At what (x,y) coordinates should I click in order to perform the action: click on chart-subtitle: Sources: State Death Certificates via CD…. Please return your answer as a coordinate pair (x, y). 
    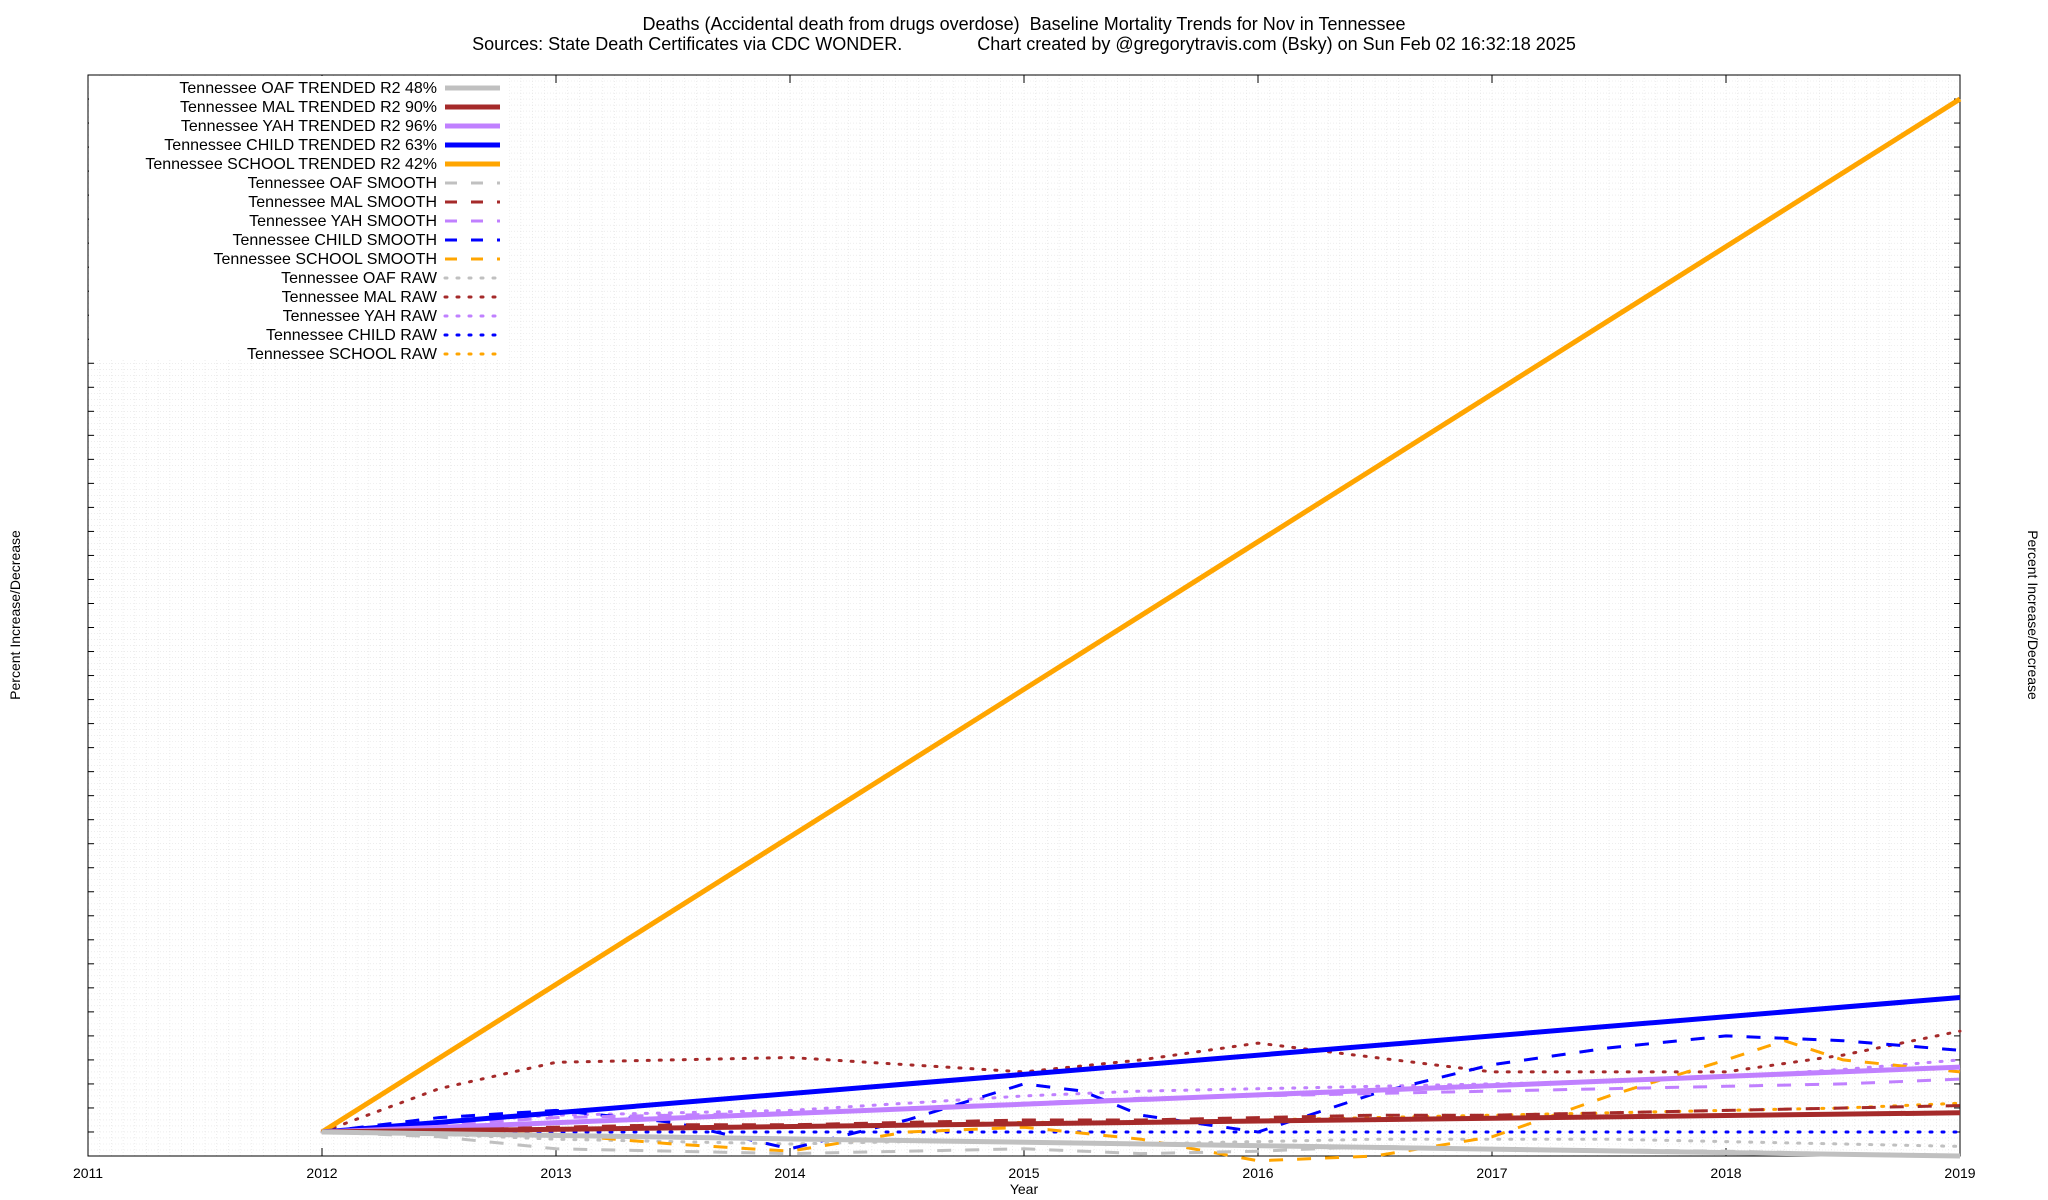
    Looking at the image, I should click on (1024, 44).